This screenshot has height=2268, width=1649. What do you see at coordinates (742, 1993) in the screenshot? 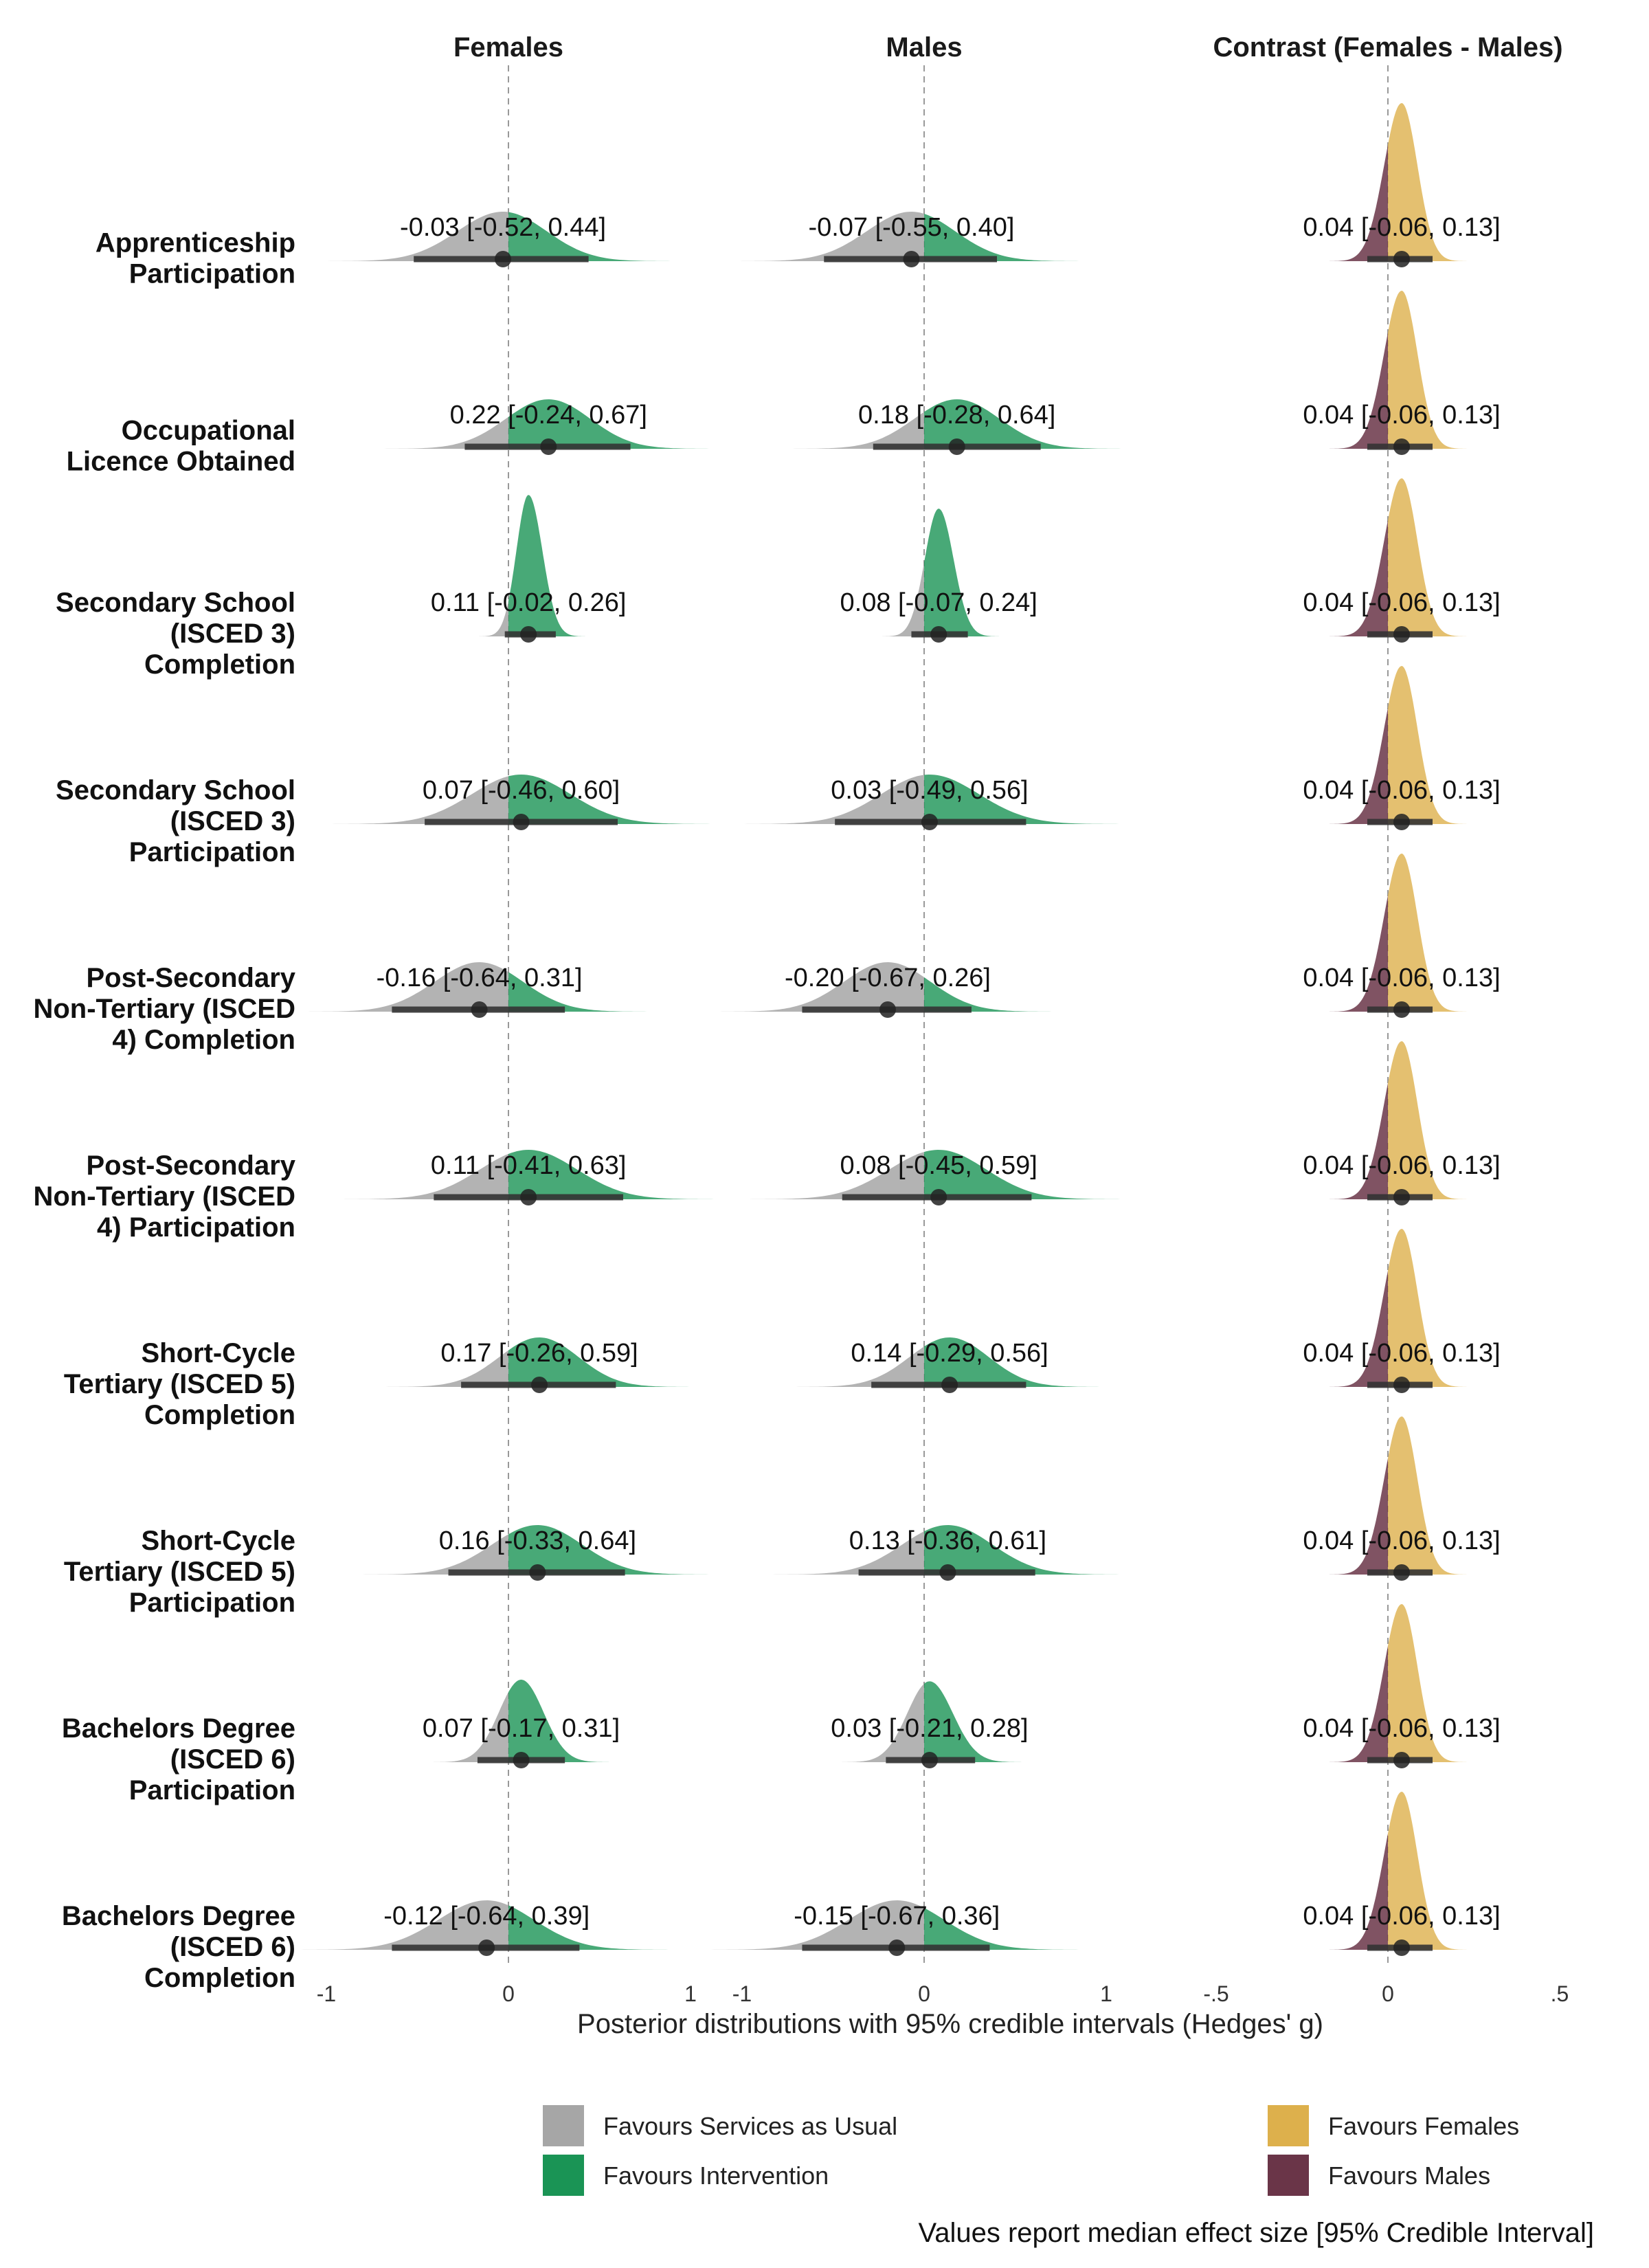
I see `tick-label: -1` at bounding box center [742, 1993].